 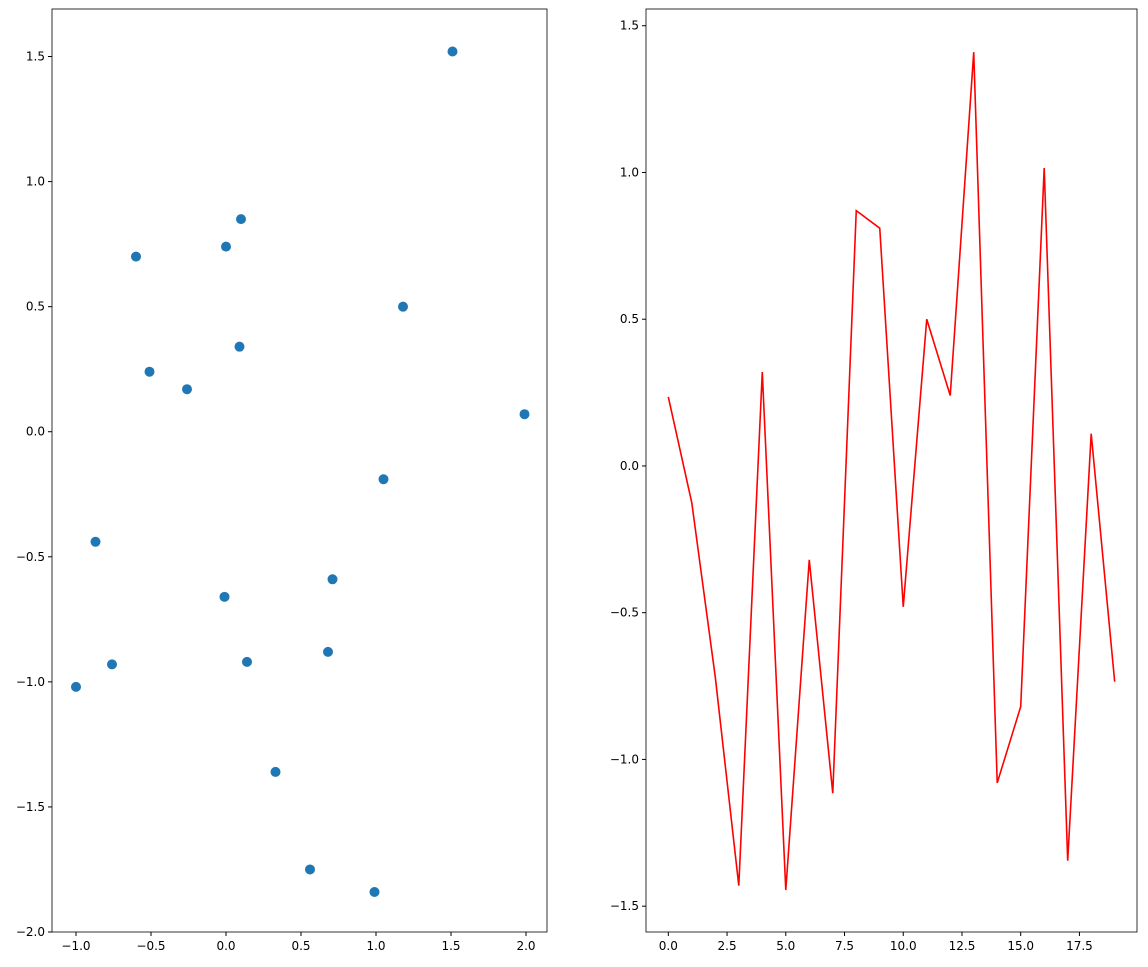 I want to click on x-tick-label: 5.0, so click(x=785, y=946).